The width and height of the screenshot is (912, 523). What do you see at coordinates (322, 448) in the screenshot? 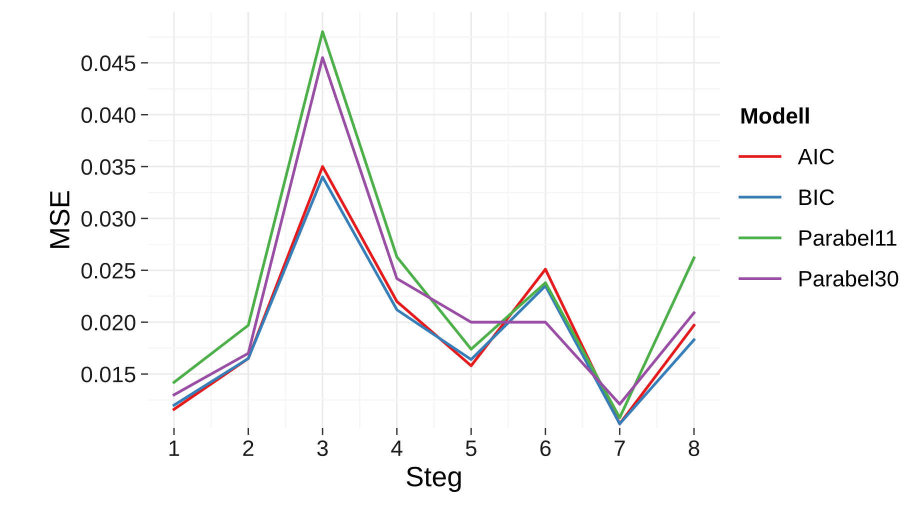
I see `x-tick-label: 3` at bounding box center [322, 448].